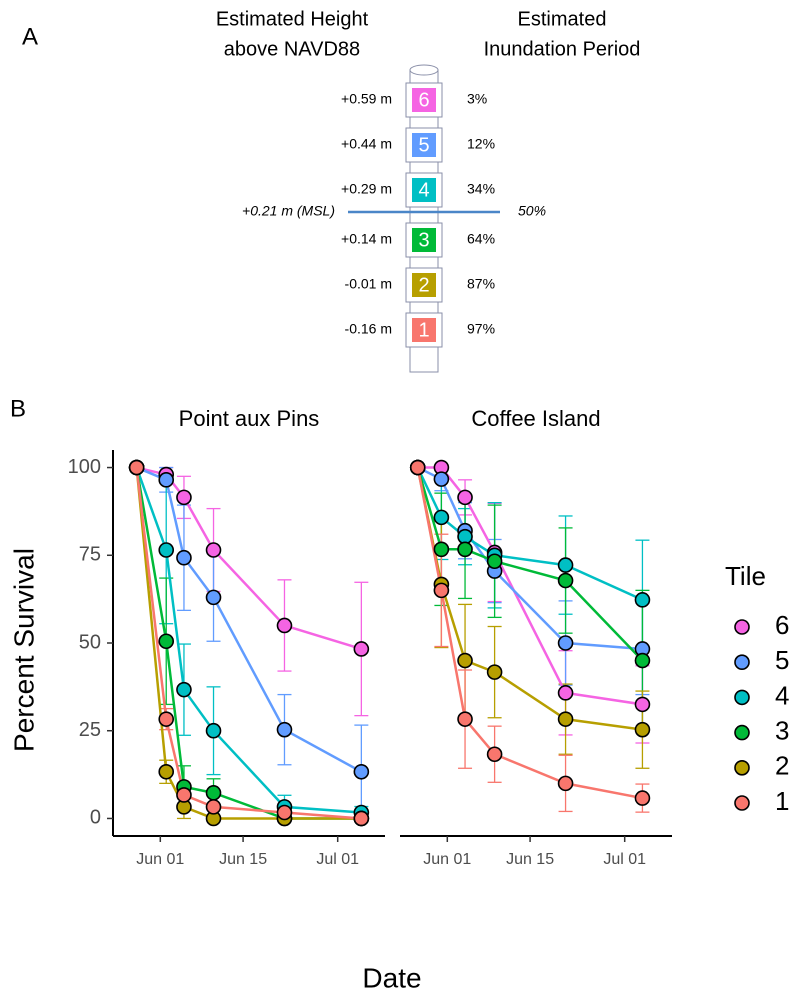  What do you see at coordinates (90, 730) in the screenshot?
I see `y-tick-label: 25` at bounding box center [90, 730].